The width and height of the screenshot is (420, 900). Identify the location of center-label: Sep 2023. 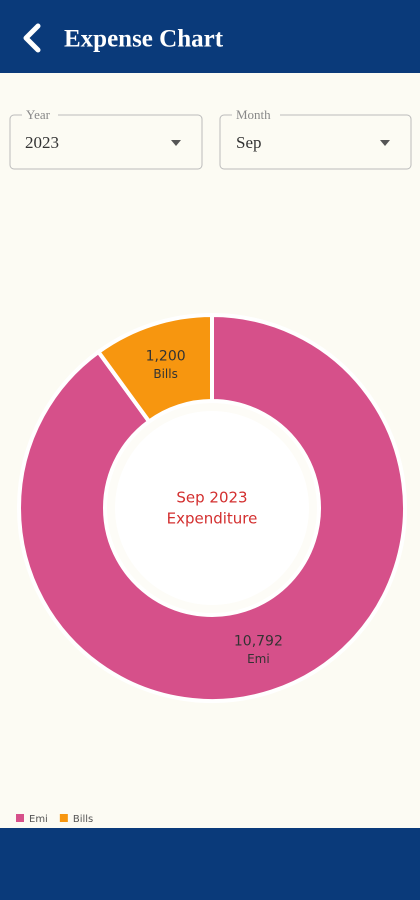
(211, 498).